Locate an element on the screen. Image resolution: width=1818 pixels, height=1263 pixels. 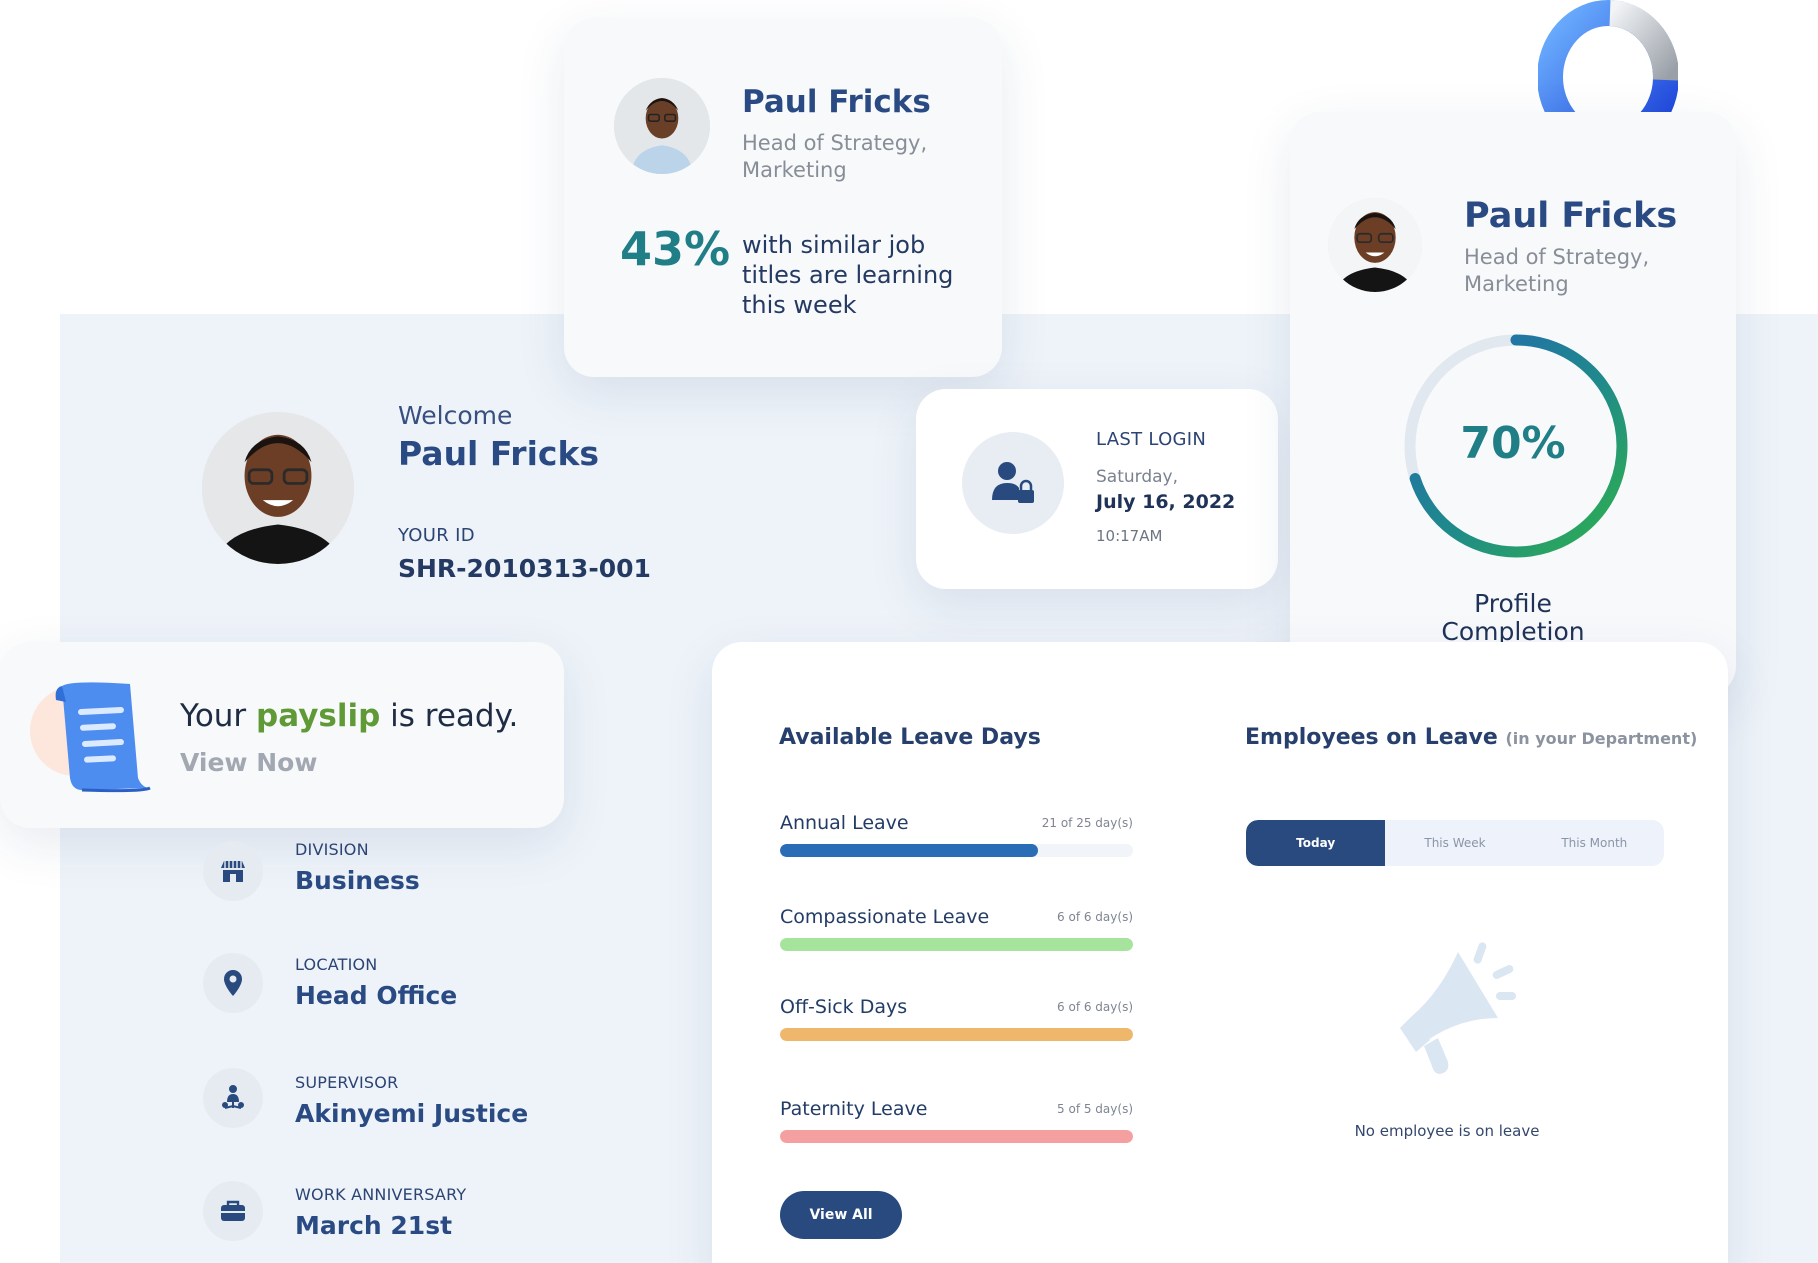
anniversary-label: WORK ANNIVERSARY is located at coordinates (381, 1194).